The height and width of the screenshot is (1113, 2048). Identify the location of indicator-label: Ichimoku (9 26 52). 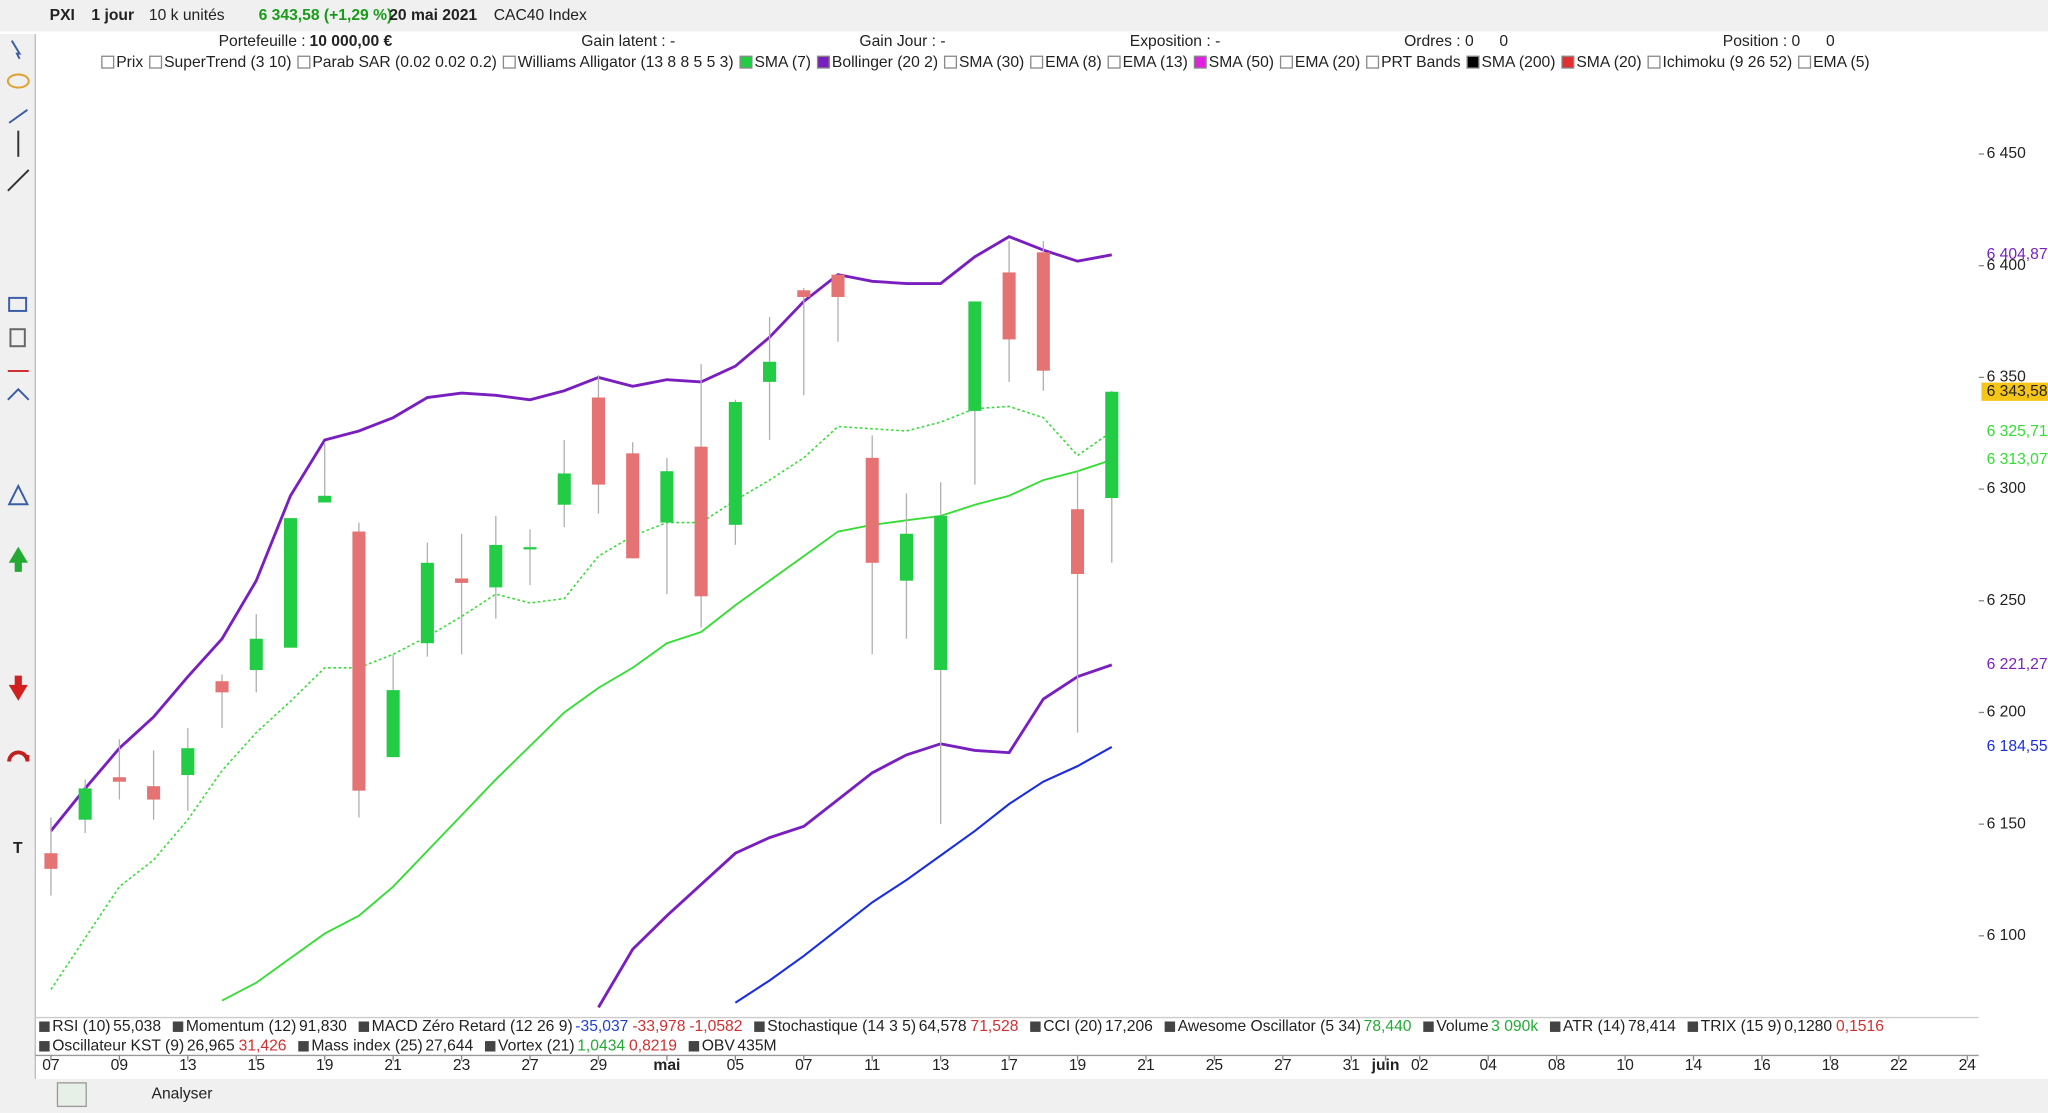
(1728, 62).